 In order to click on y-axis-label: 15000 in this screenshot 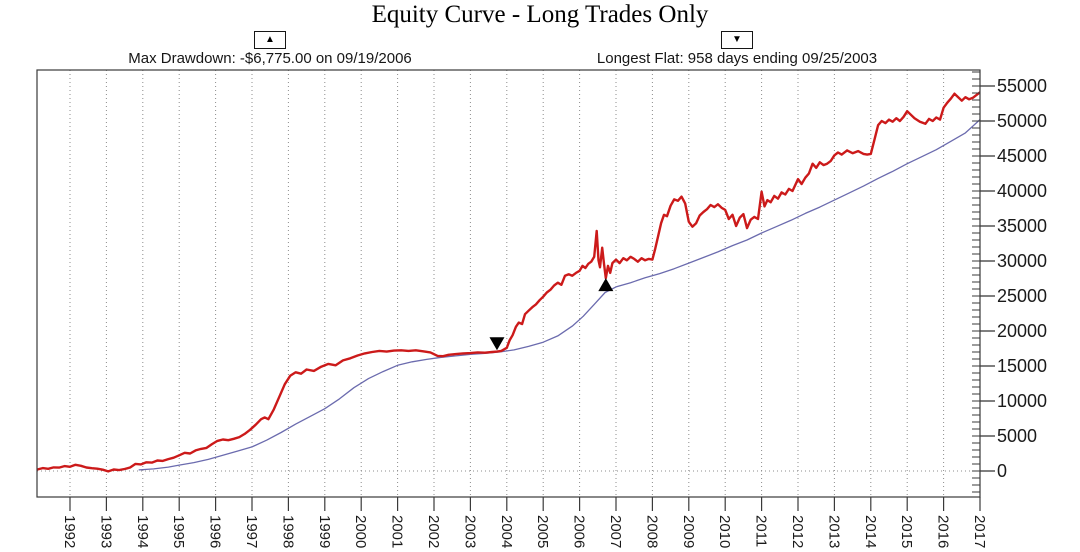, I will do `click(1022, 366)`.